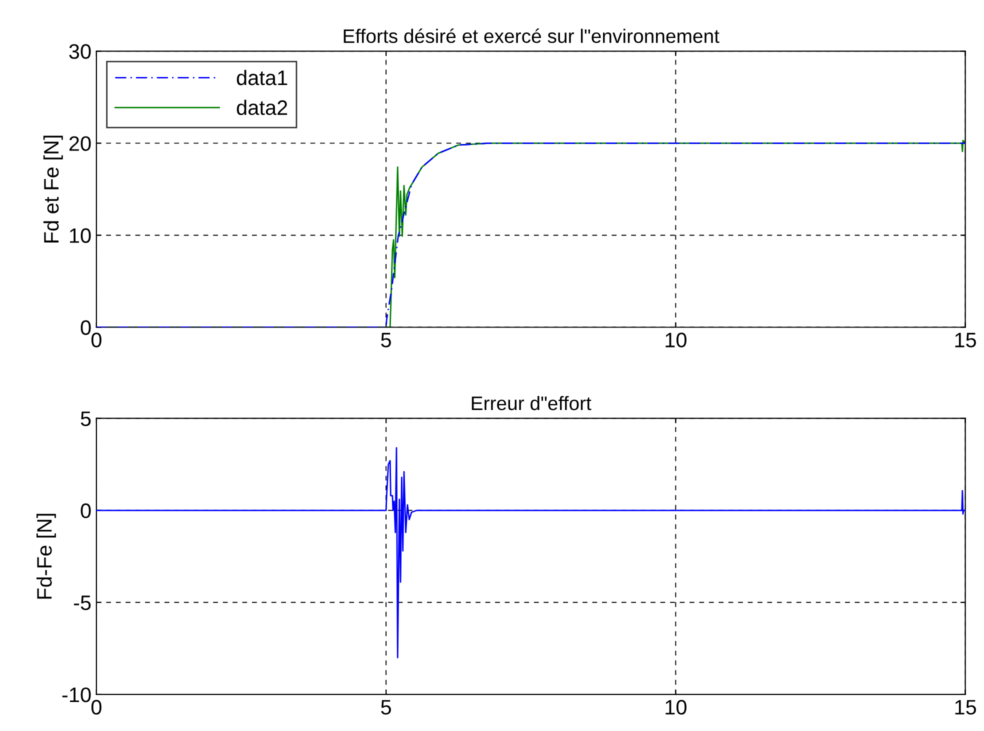 This screenshot has height=731, width=984. I want to click on chart-title: Erreur d"effort, so click(532, 403).